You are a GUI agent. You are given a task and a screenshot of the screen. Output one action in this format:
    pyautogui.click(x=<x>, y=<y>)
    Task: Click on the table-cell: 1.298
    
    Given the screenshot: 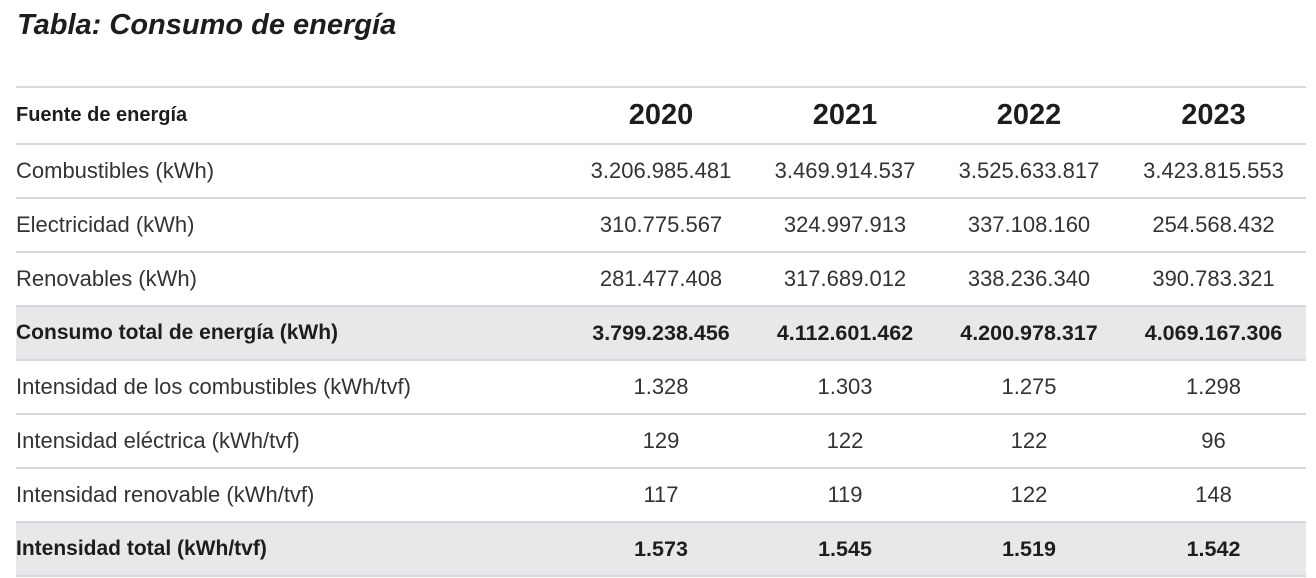 What is the action you would take?
    pyautogui.click(x=1213, y=387)
    